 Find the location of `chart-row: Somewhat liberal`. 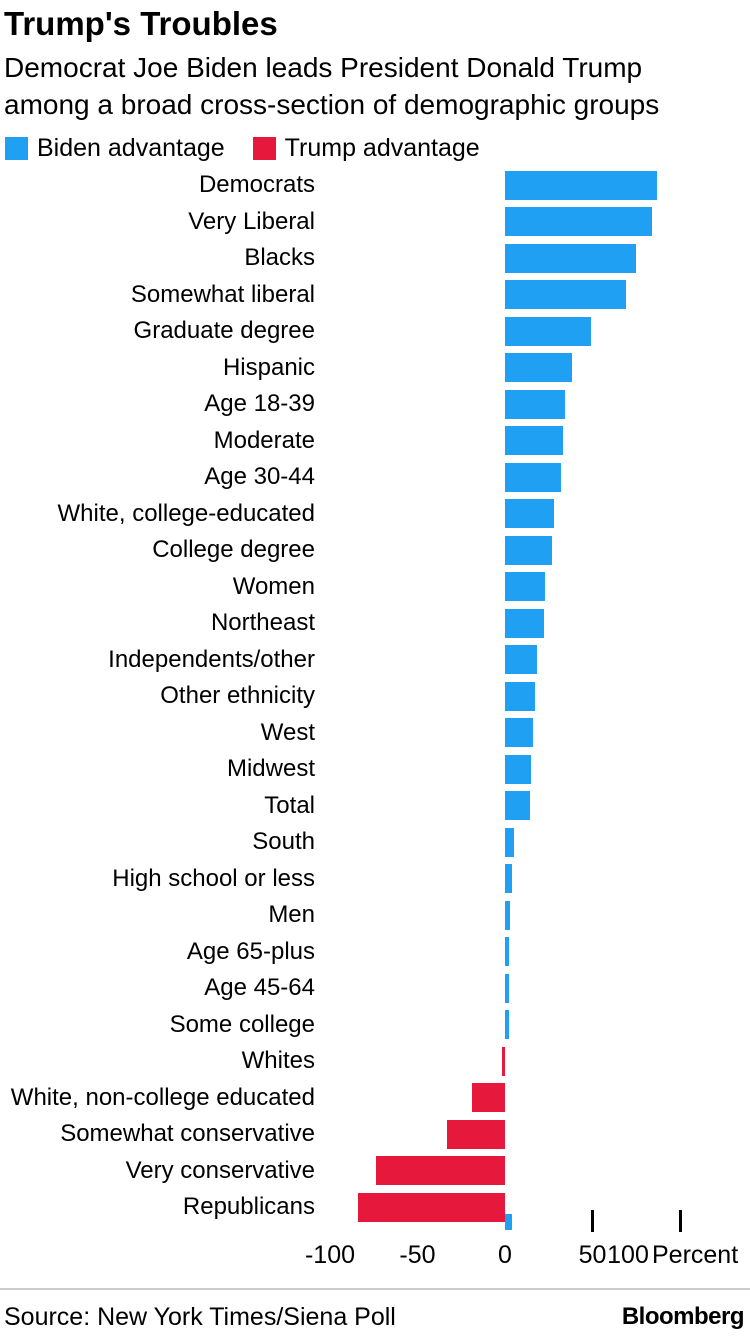

chart-row: Somewhat liberal is located at coordinates (375, 295).